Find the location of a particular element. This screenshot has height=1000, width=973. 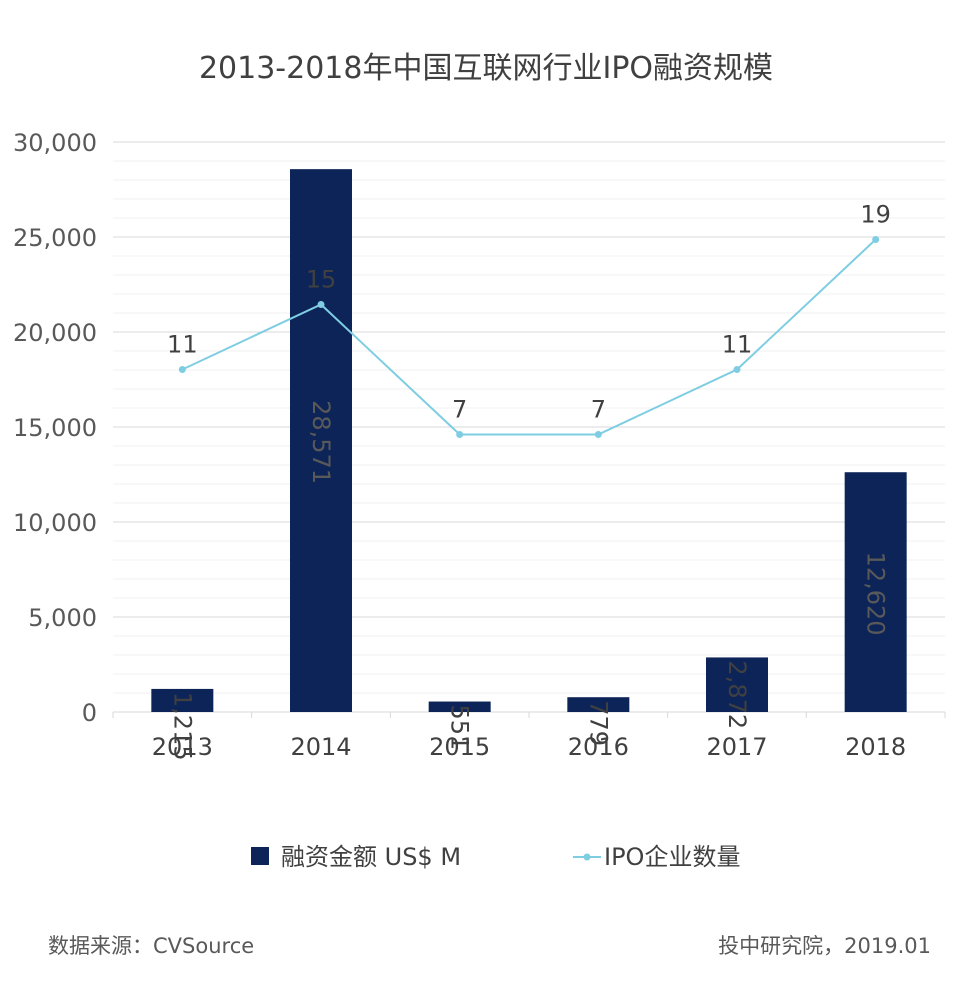

x-tick-label: 2013 is located at coordinates (182, 747).